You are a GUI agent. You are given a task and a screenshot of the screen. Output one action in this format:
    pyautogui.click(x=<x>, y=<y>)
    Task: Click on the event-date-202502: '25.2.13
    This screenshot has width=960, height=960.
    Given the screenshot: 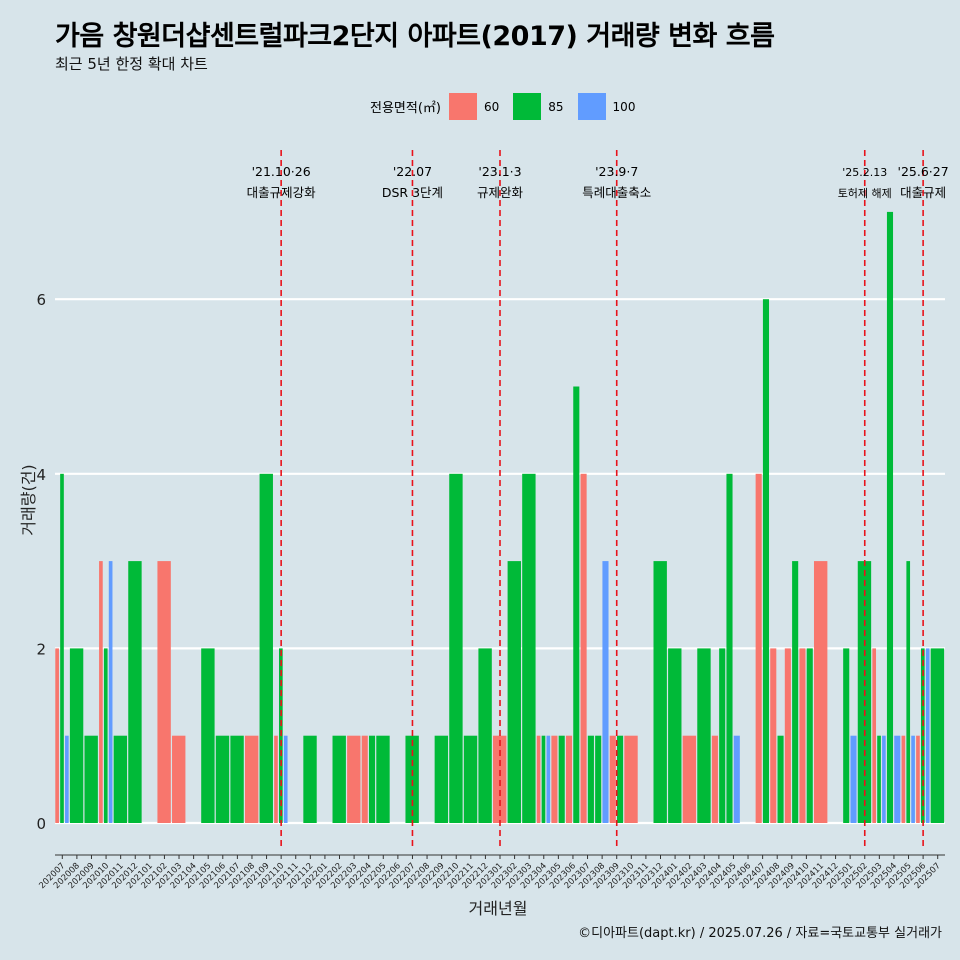 What is the action you would take?
    pyautogui.click(x=864, y=172)
    